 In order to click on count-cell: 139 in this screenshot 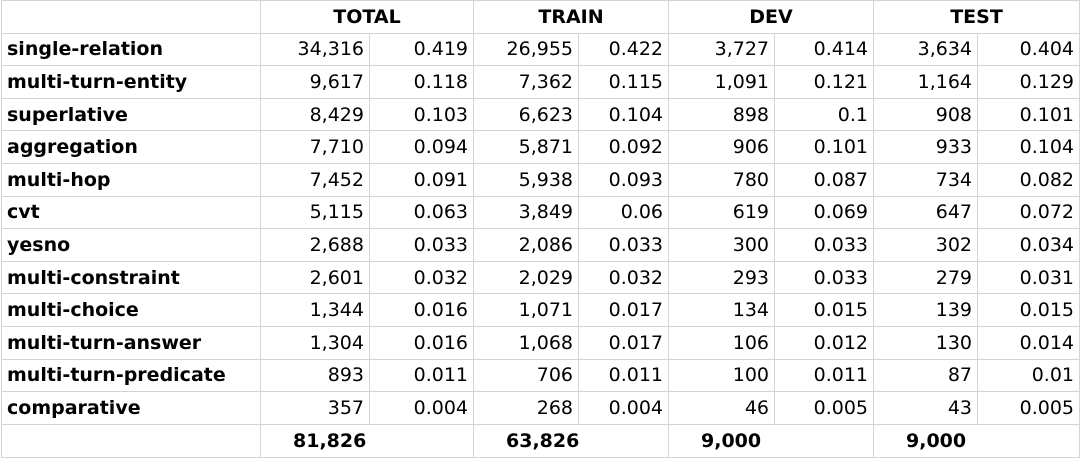, I will do `click(926, 310)`.